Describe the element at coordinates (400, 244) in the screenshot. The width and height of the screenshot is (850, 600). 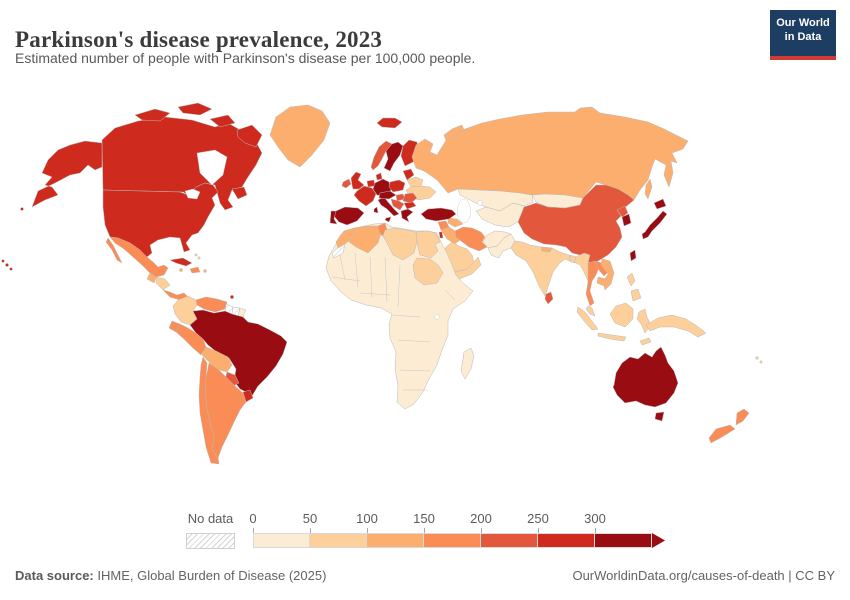
I see `country-libya` at that location.